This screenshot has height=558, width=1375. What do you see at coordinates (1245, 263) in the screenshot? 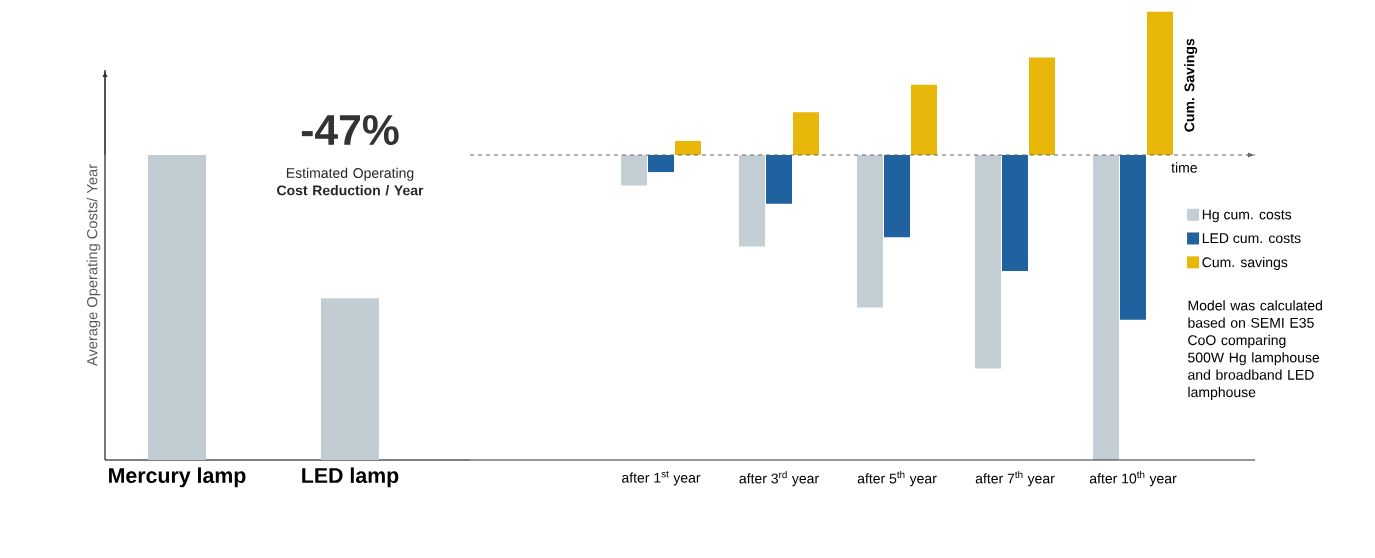
I see `legend-label: Cum. savings` at bounding box center [1245, 263].